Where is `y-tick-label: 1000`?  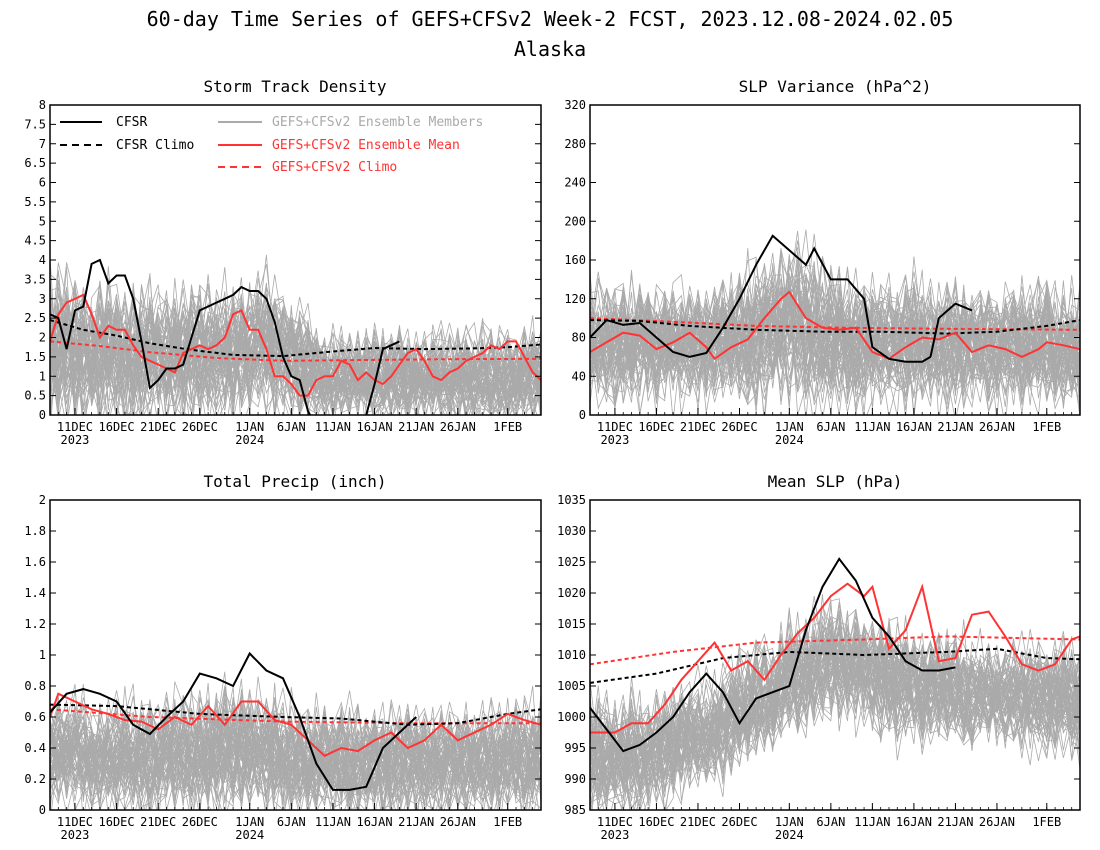 y-tick-label: 1000 is located at coordinates (571, 717).